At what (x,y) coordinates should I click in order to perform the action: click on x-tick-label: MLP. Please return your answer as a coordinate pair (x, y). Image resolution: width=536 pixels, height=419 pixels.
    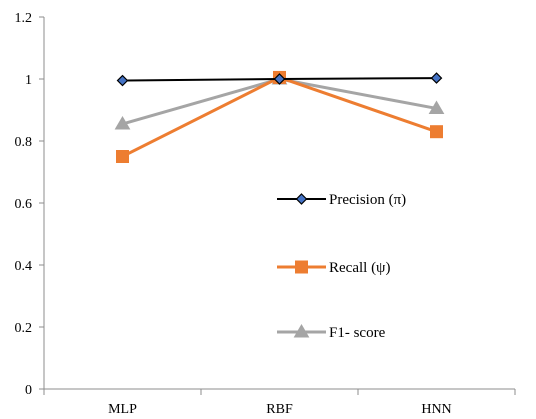
    Looking at the image, I should click on (122, 409).